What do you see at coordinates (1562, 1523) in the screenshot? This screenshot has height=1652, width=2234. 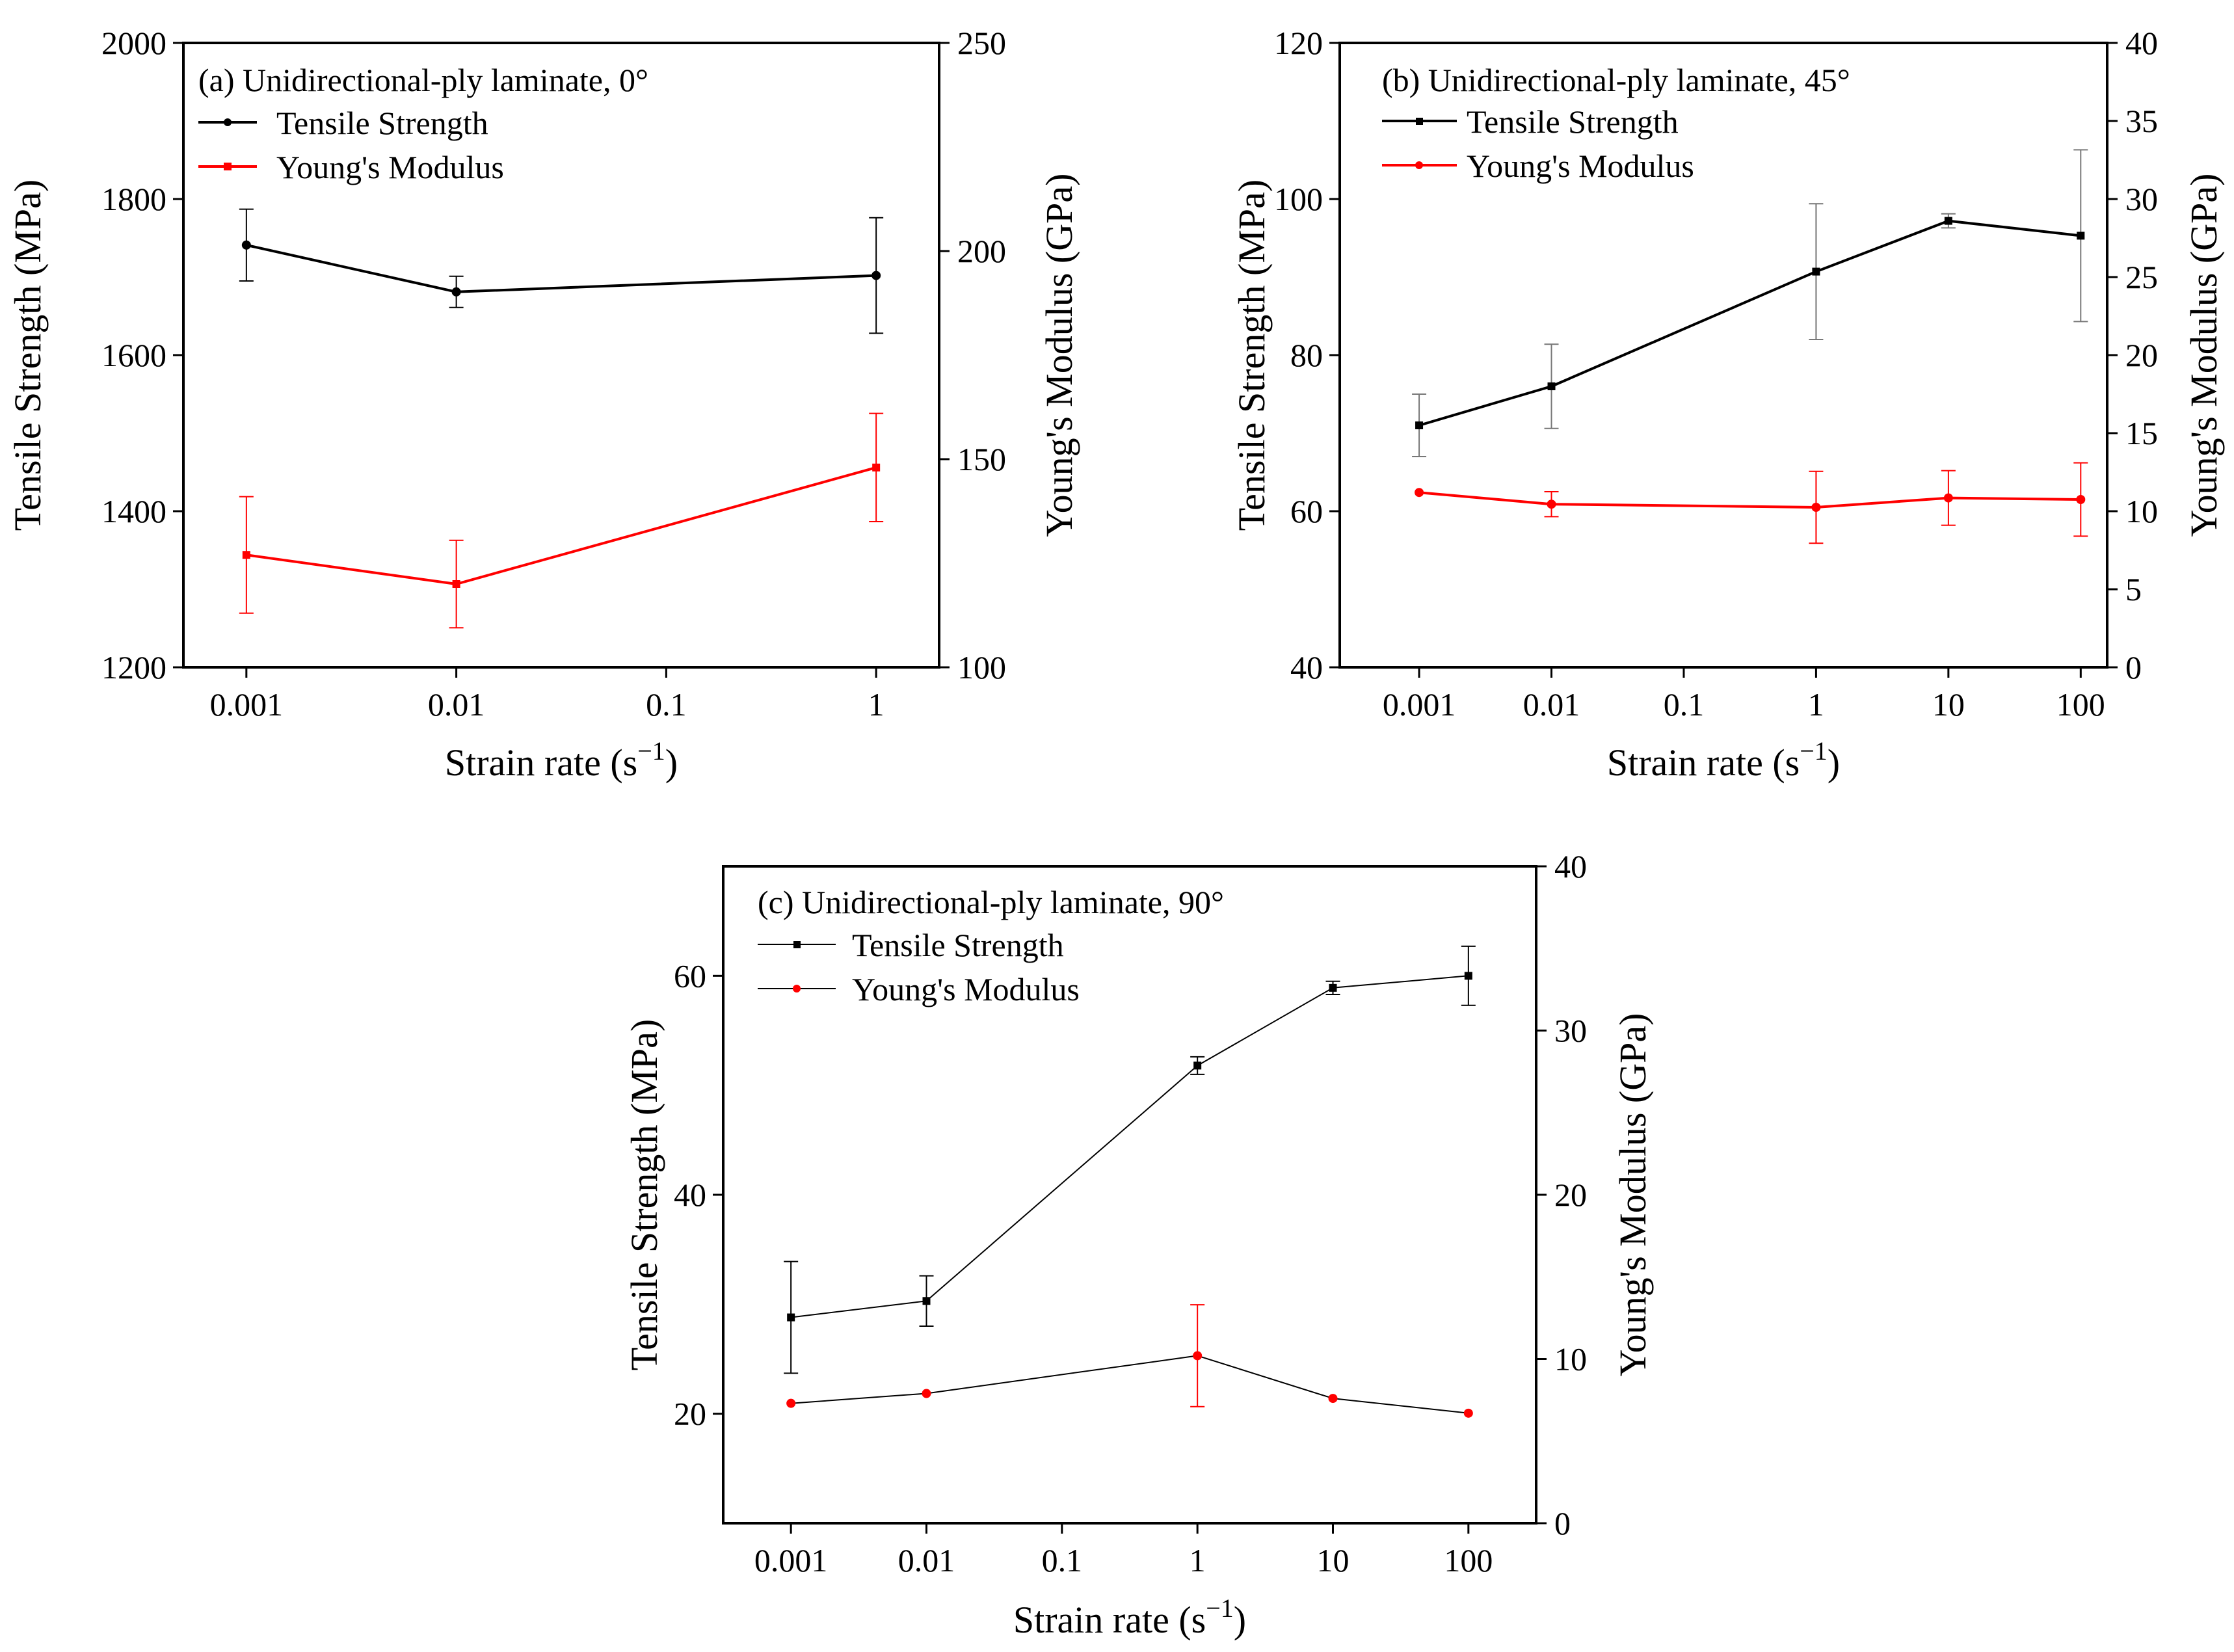 I see `panel-c-y-right-tick-label: 0` at bounding box center [1562, 1523].